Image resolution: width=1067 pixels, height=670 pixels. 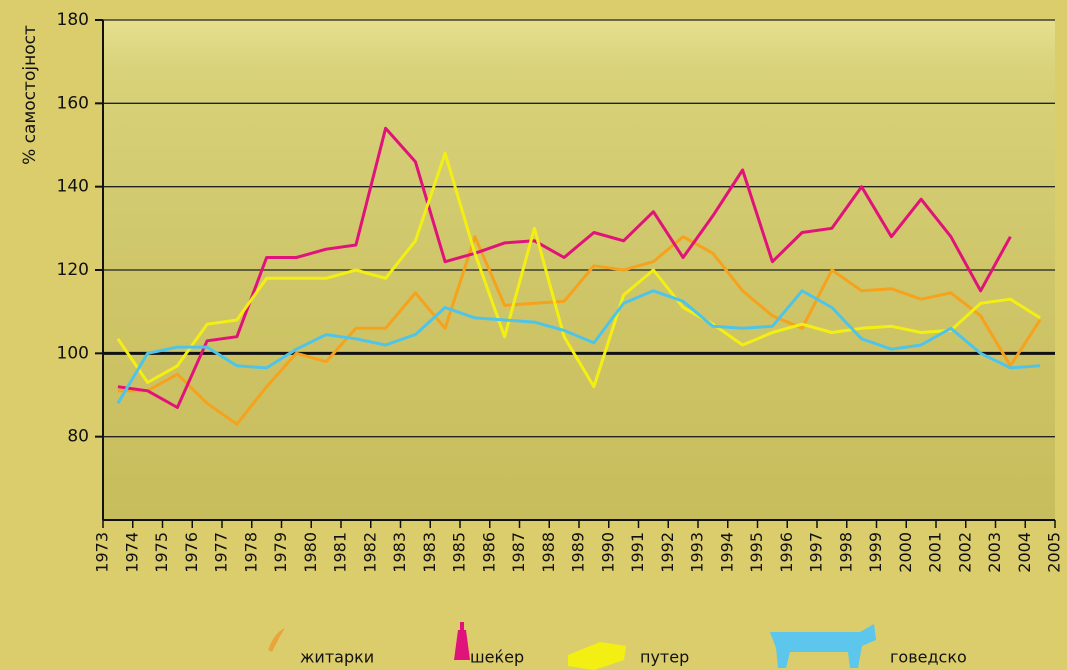 I want to click on wheat-icon, so click(x=276, y=640).